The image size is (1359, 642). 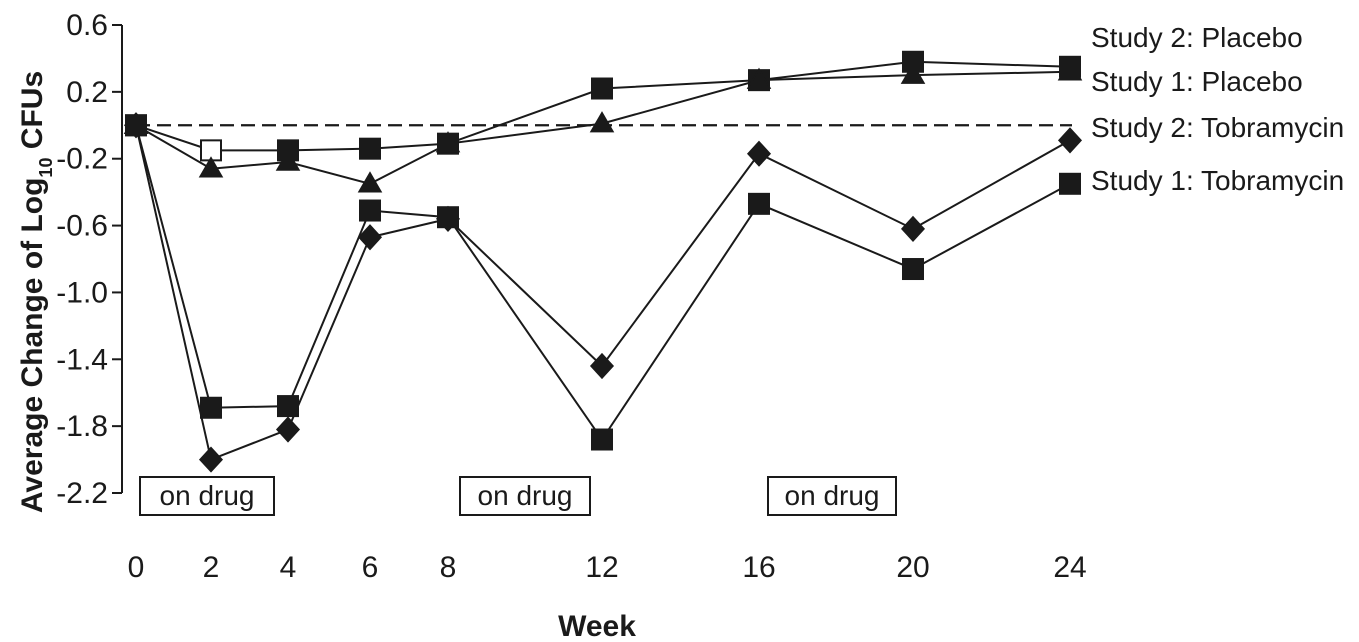 What do you see at coordinates (758, 567) in the screenshot?
I see `x-tick-label: 16` at bounding box center [758, 567].